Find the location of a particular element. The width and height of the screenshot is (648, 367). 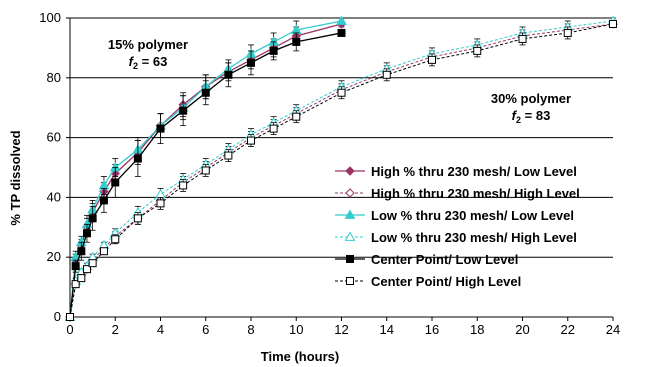

y-tick-label-100: 100 is located at coordinates (50, 17).